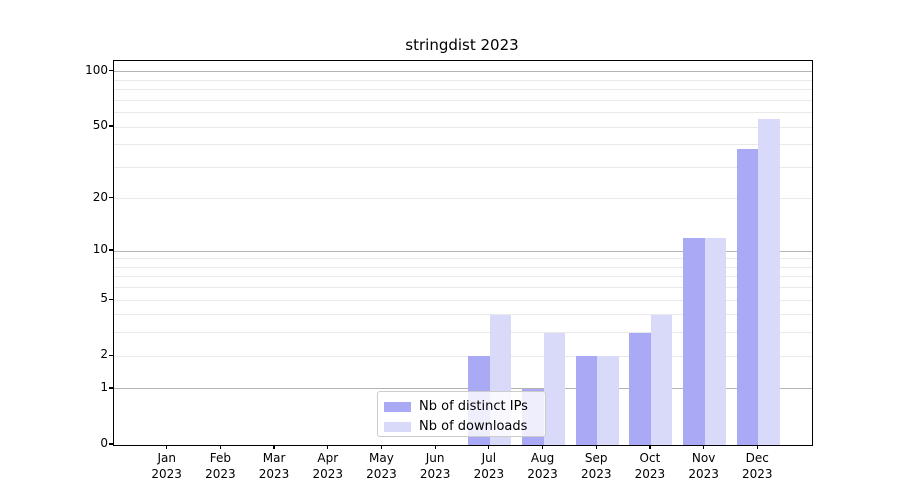  What do you see at coordinates (104, 354) in the screenshot?
I see `y-tick-label-2: 2` at bounding box center [104, 354].